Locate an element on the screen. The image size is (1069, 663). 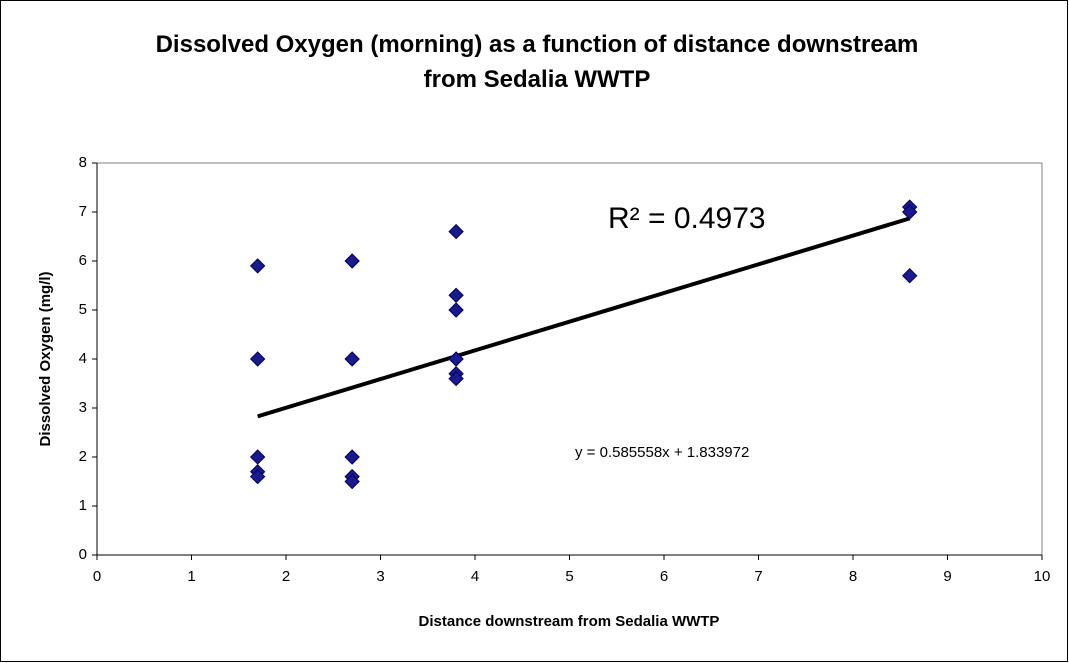
x-tick-label: 10 is located at coordinates (1042, 576).